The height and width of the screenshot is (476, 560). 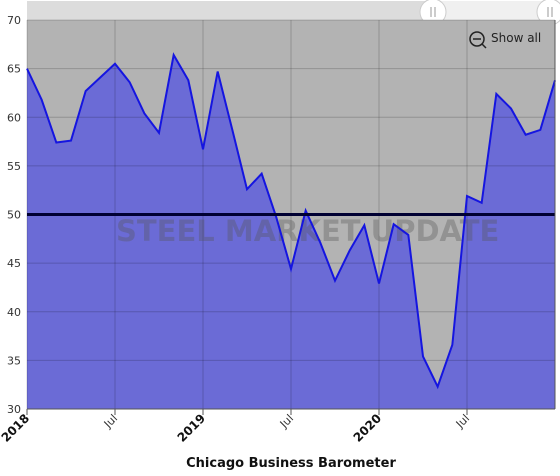 I want to click on y-tick-label: 55, so click(x=14, y=166).